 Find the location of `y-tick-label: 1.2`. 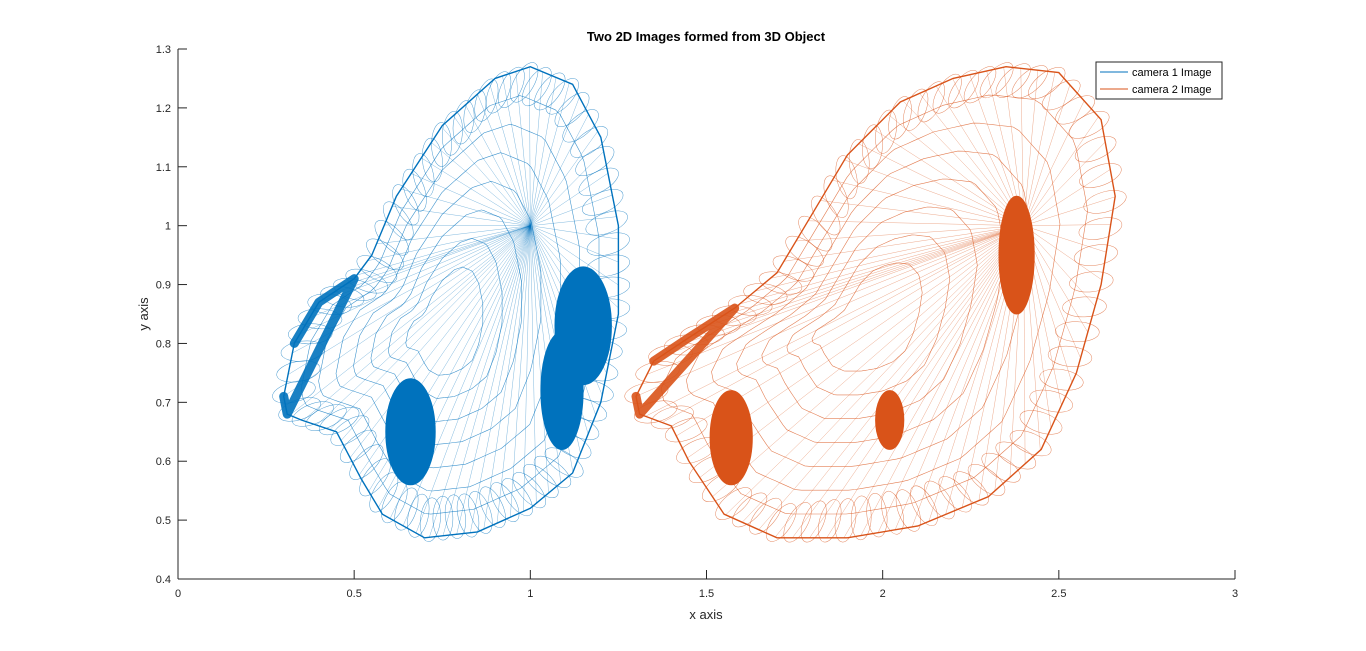

y-tick-label: 1.2 is located at coordinates (163, 109).